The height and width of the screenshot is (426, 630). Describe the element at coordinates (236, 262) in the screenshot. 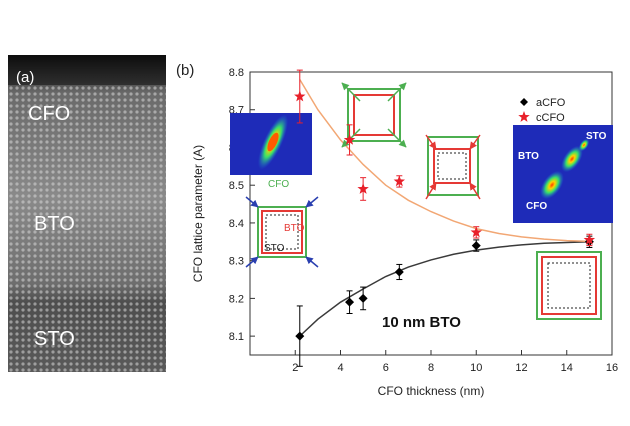

I see `y-tick-label: 8.3` at that location.